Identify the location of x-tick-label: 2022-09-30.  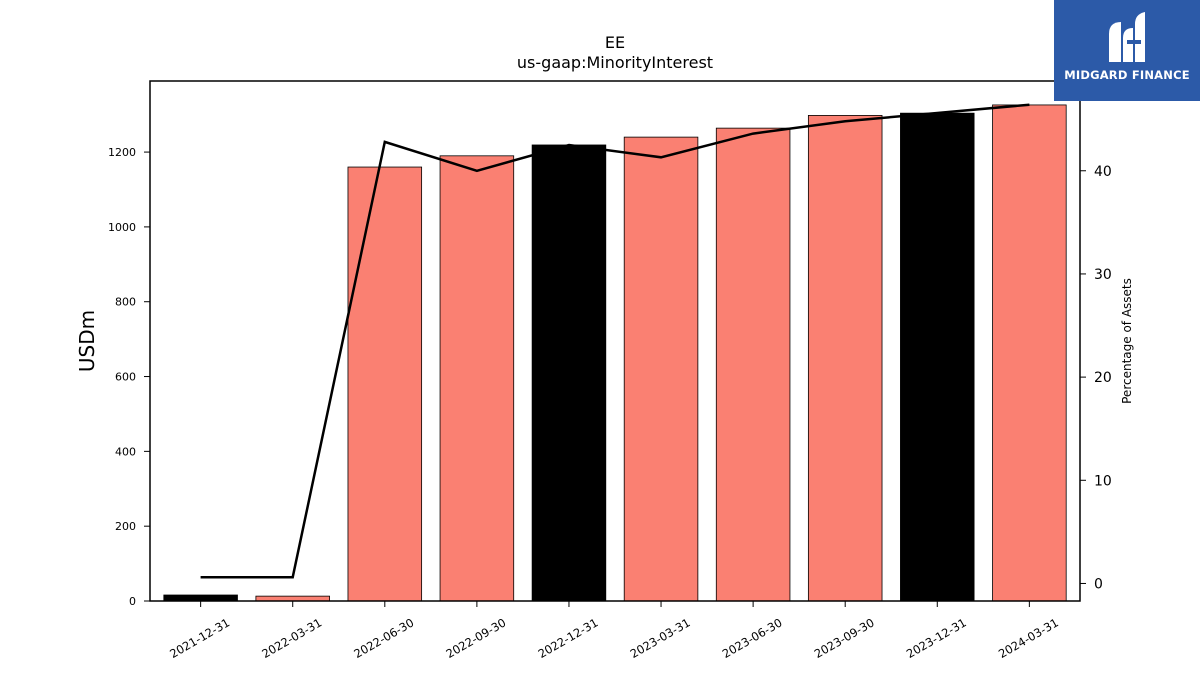
(475, 638).